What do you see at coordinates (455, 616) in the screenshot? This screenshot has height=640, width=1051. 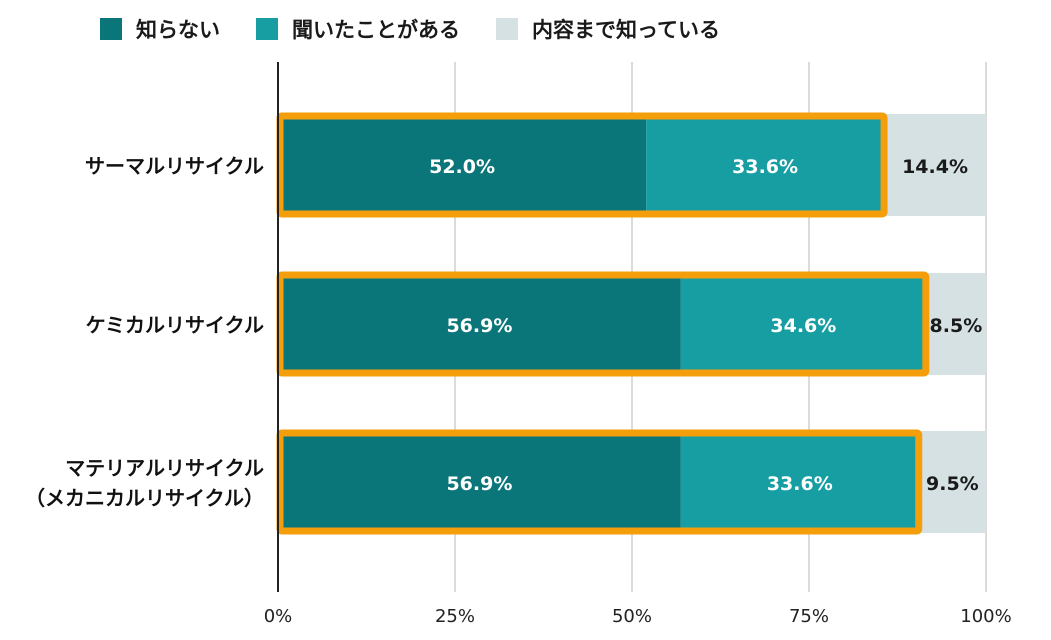 I see `x-tick-label-25: 25%` at bounding box center [455, 616].